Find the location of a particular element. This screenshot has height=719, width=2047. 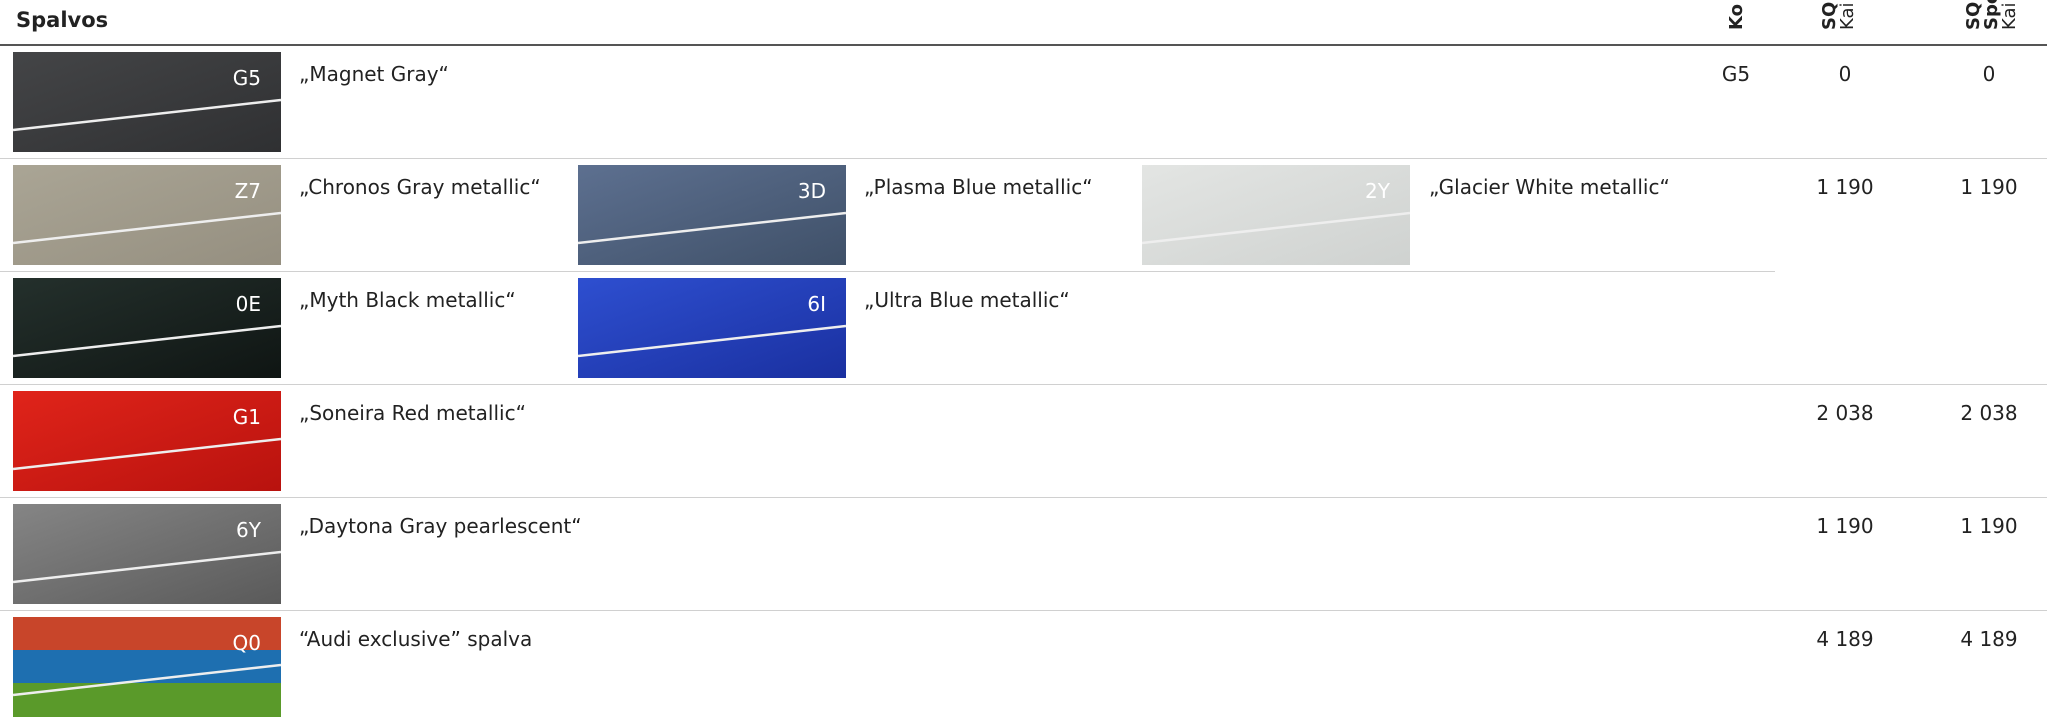

column-header: SQ Kai is located at coordinates (1838, 16).